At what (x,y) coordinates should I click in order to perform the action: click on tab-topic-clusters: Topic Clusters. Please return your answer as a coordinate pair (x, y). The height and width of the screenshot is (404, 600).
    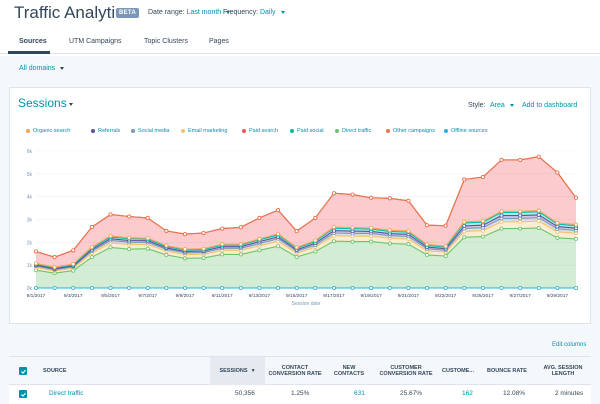
    Looking at the image, I should click on (166, 41).